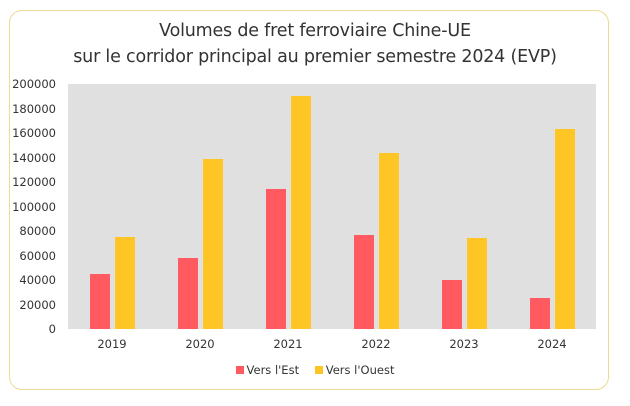 The height and width of the screenshot is (406, 630). Describe the element at coordinates (464, 344) in the screenshot. I see `x-tick-label: 2023` at that location.